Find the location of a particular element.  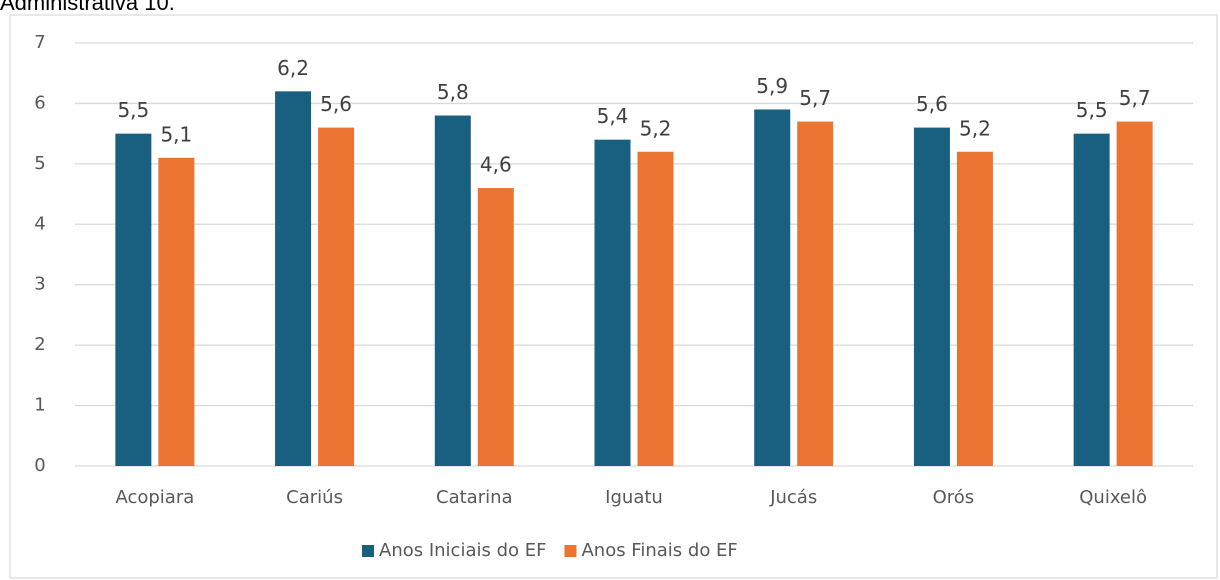

legend-label: Anos Finais do EF is located at coordinates (659, 550).